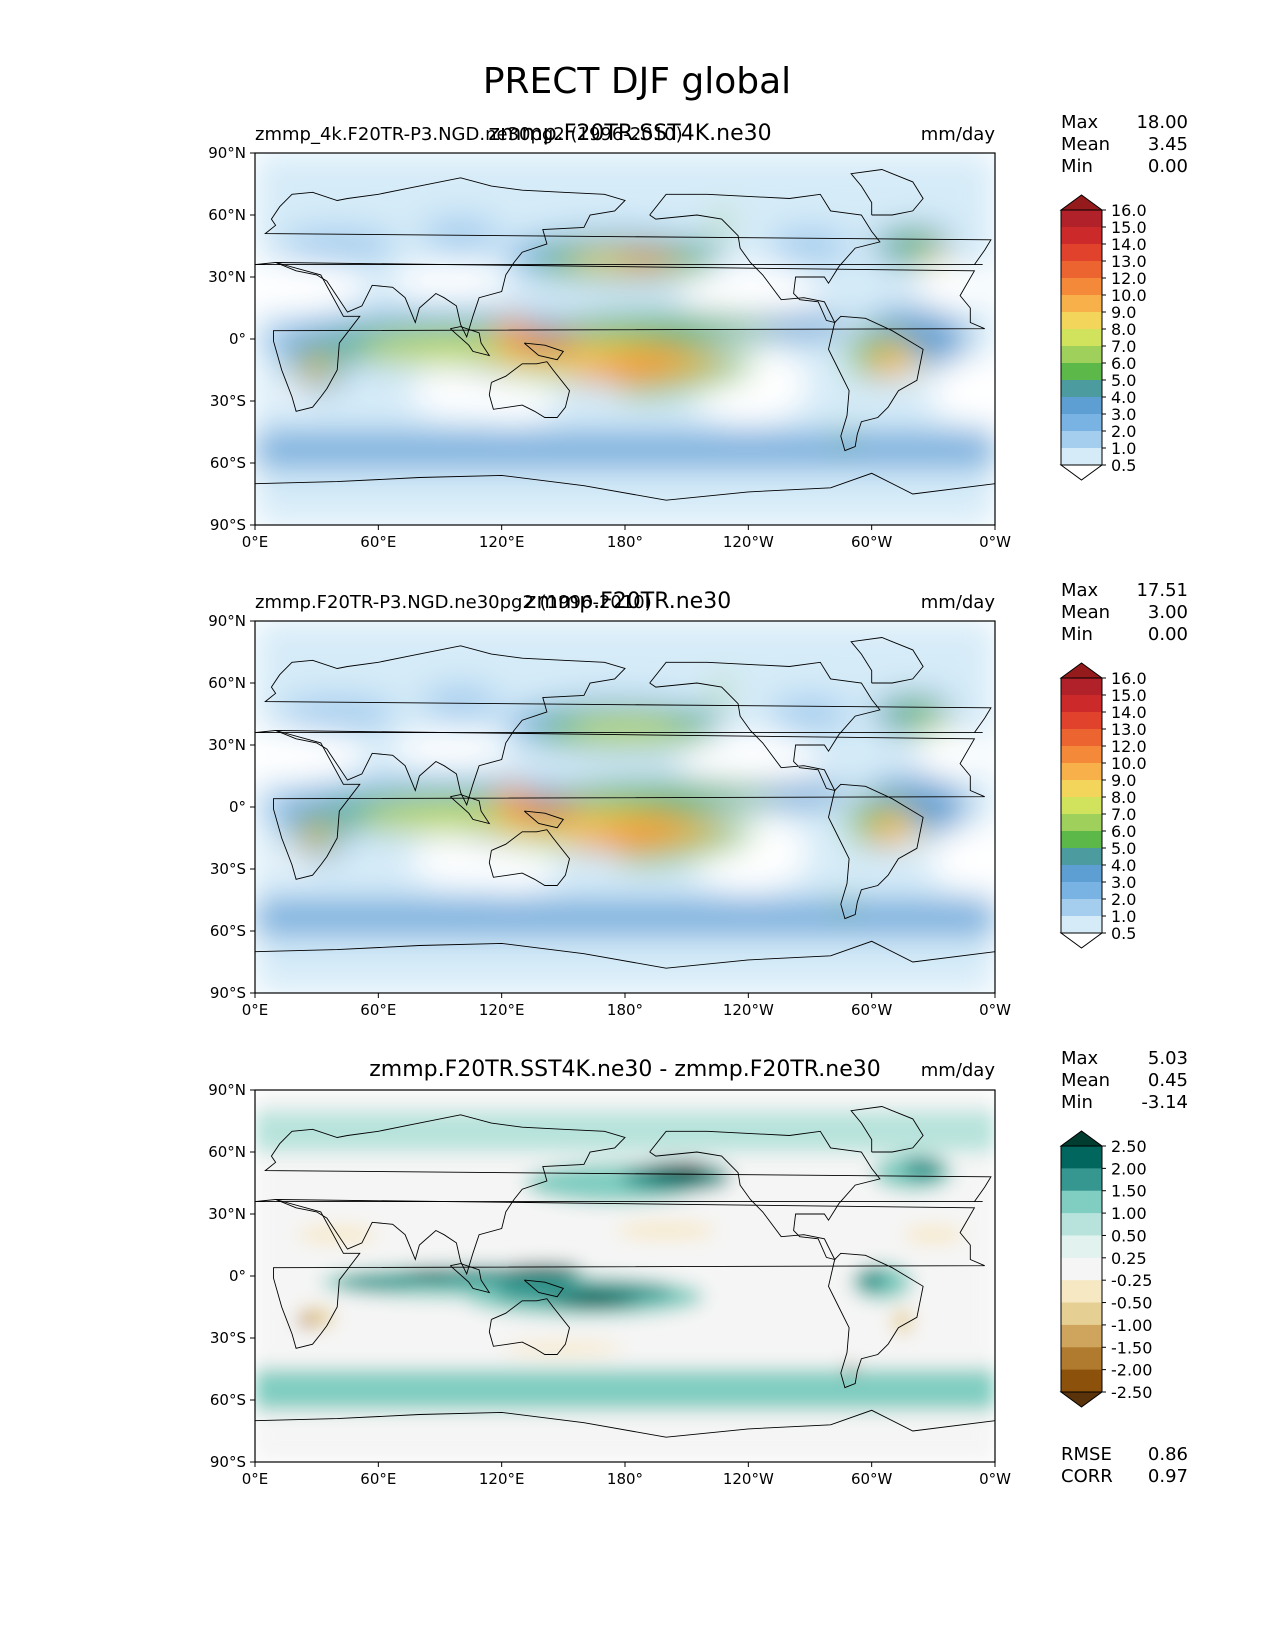 The height and width of the screenshot is (1650, 1275). I want to click on stat-label: Min, so click(1077, 1102).